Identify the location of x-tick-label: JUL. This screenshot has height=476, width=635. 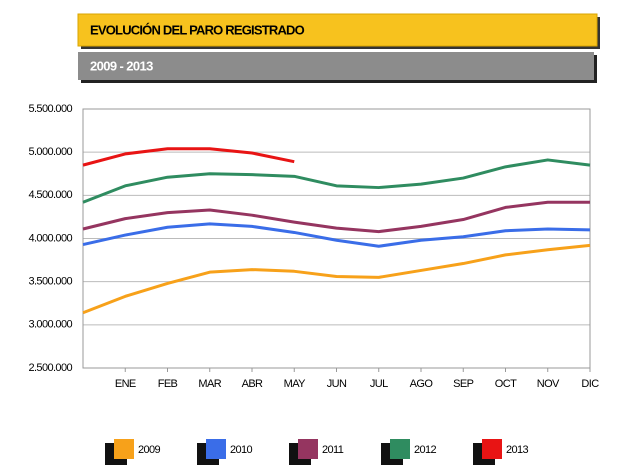
(379, 384).